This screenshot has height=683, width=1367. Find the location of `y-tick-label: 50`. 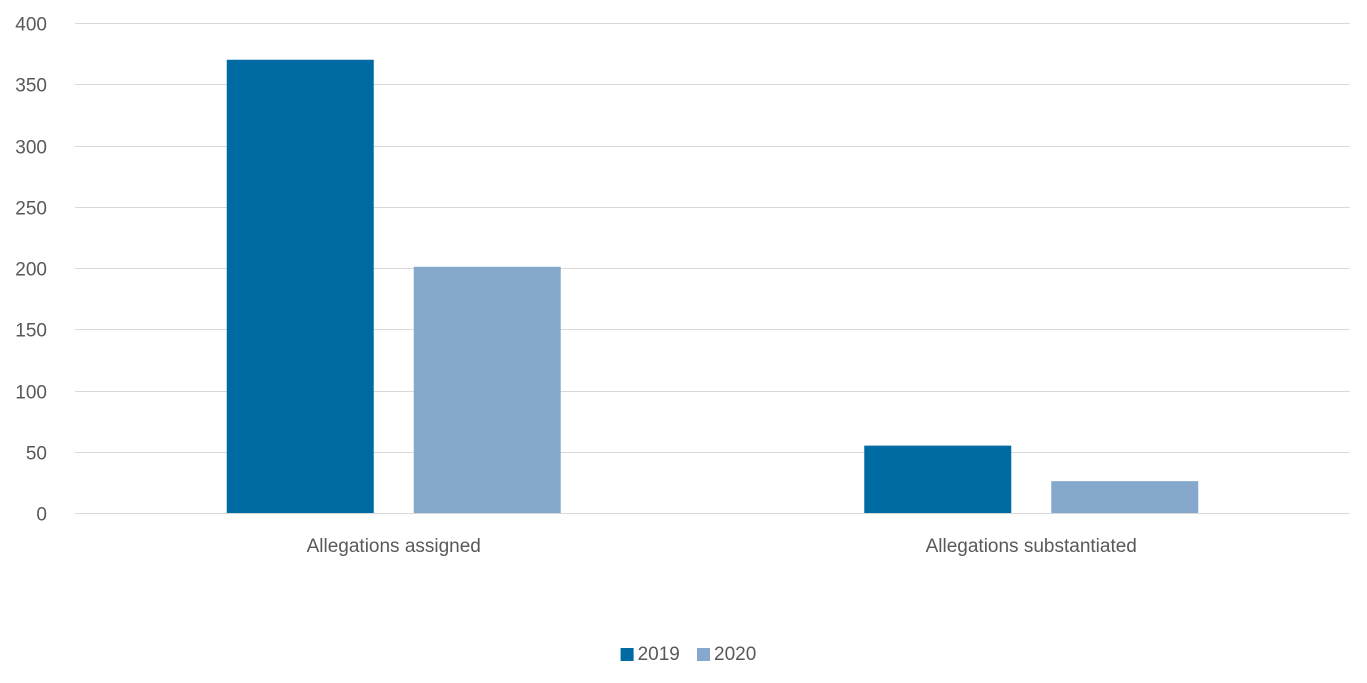

y-tick-label: 50 is located at coordinates (36, 454).